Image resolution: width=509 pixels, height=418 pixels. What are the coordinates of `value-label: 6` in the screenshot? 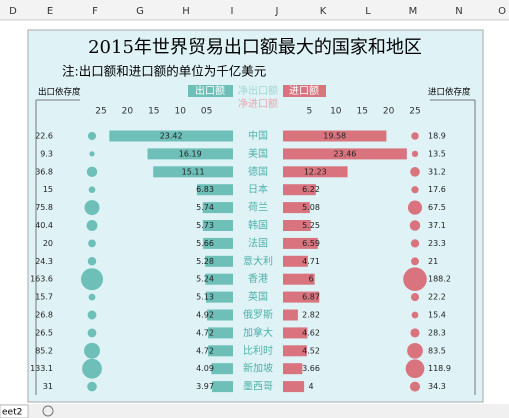 It's located at (310, 279).